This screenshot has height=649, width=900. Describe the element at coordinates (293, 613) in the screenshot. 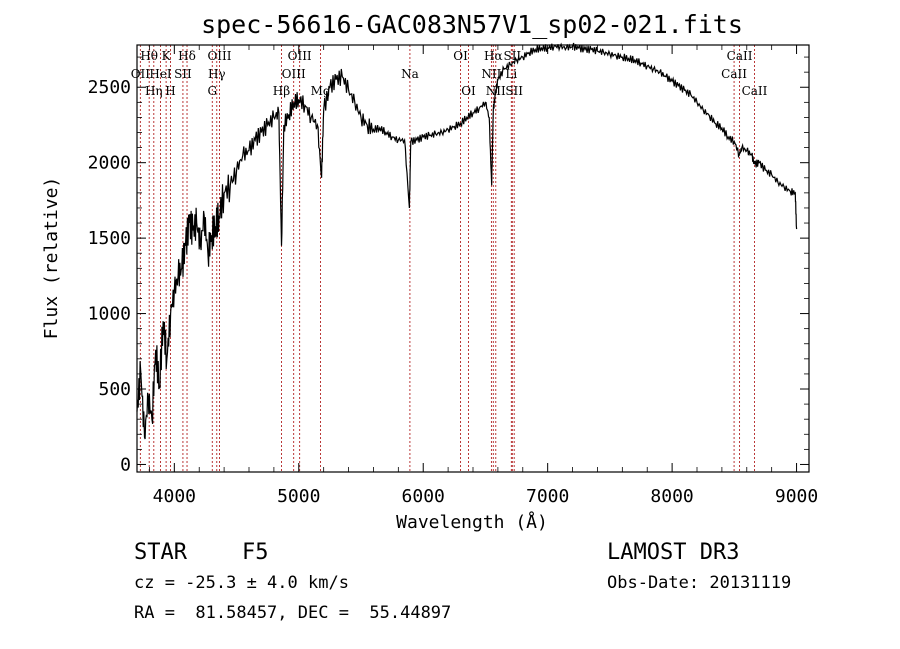

I see `coordinates: RA = 81.58457, DEC = 55.44897` at that location.